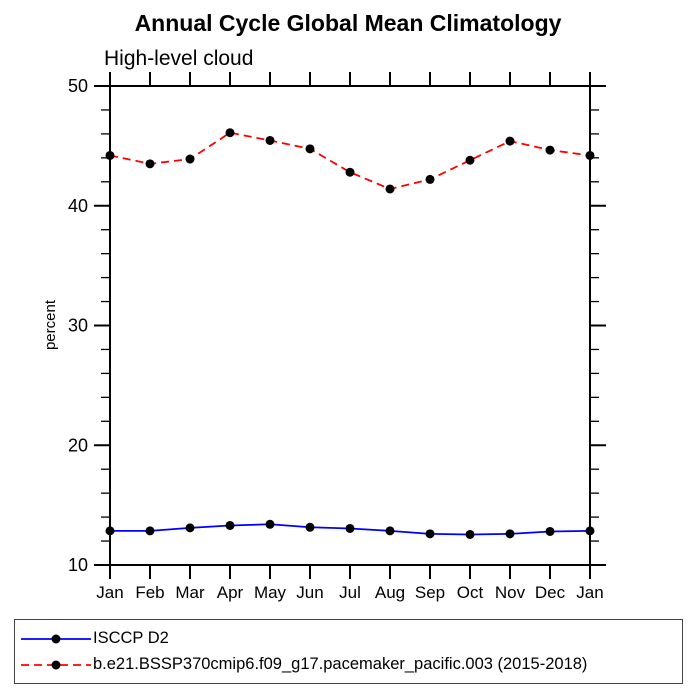 The height and width of the screenshot is (700, 700). Describe the element at coordinates (78, 86) in the screenshot. I see `y-tick-label: 50` at that location.